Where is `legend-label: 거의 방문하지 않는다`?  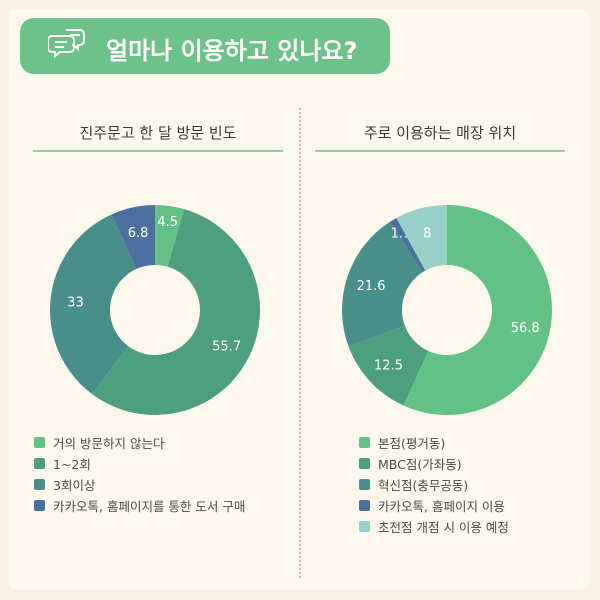 legend-label: 거의 방문하지 않는다 is located at coordinates (109, 443).